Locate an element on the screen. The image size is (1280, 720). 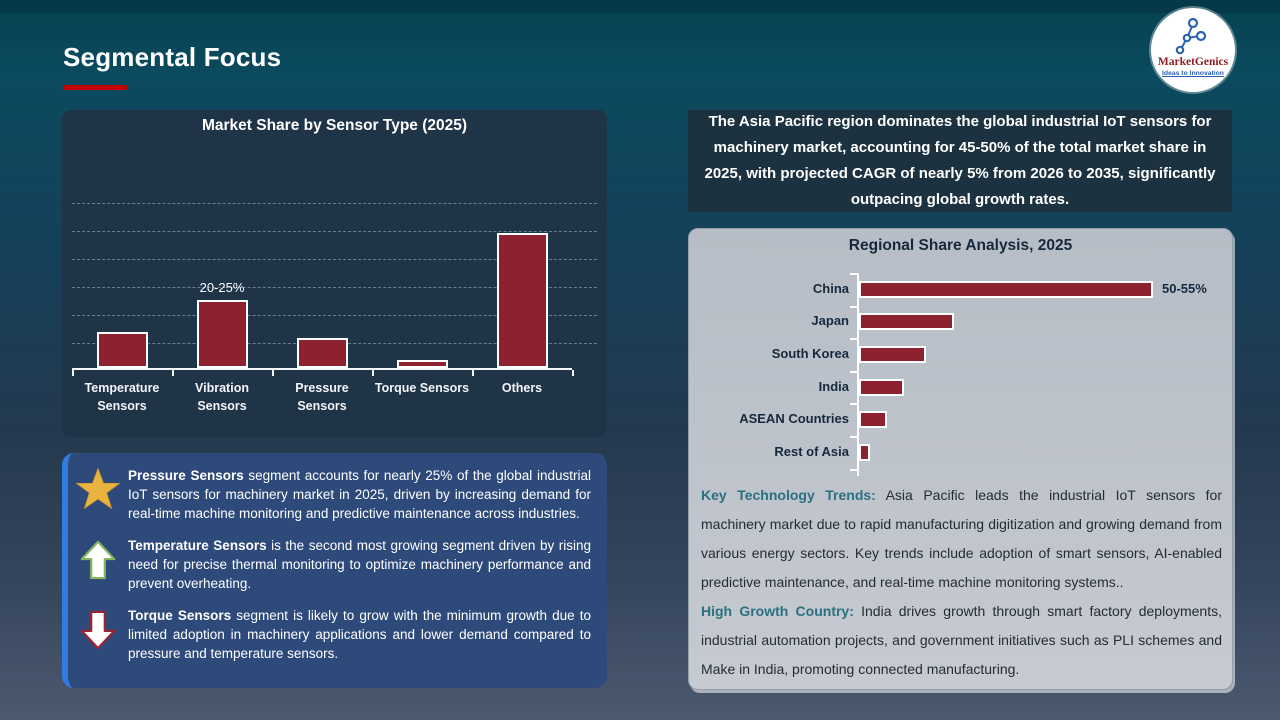
logo-tagline: Ideas to Innovation is located at coordinates (1193, 73).